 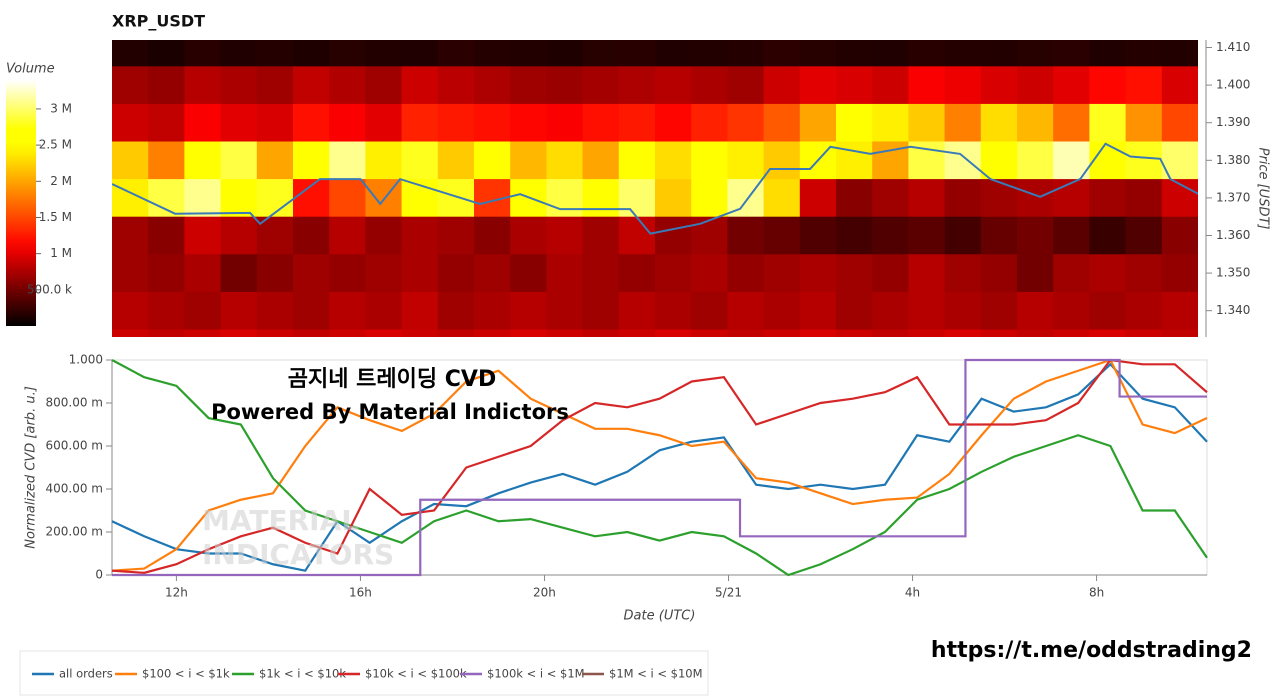 I want to click on y-tick-label: 0, so click(x=99, y=575).